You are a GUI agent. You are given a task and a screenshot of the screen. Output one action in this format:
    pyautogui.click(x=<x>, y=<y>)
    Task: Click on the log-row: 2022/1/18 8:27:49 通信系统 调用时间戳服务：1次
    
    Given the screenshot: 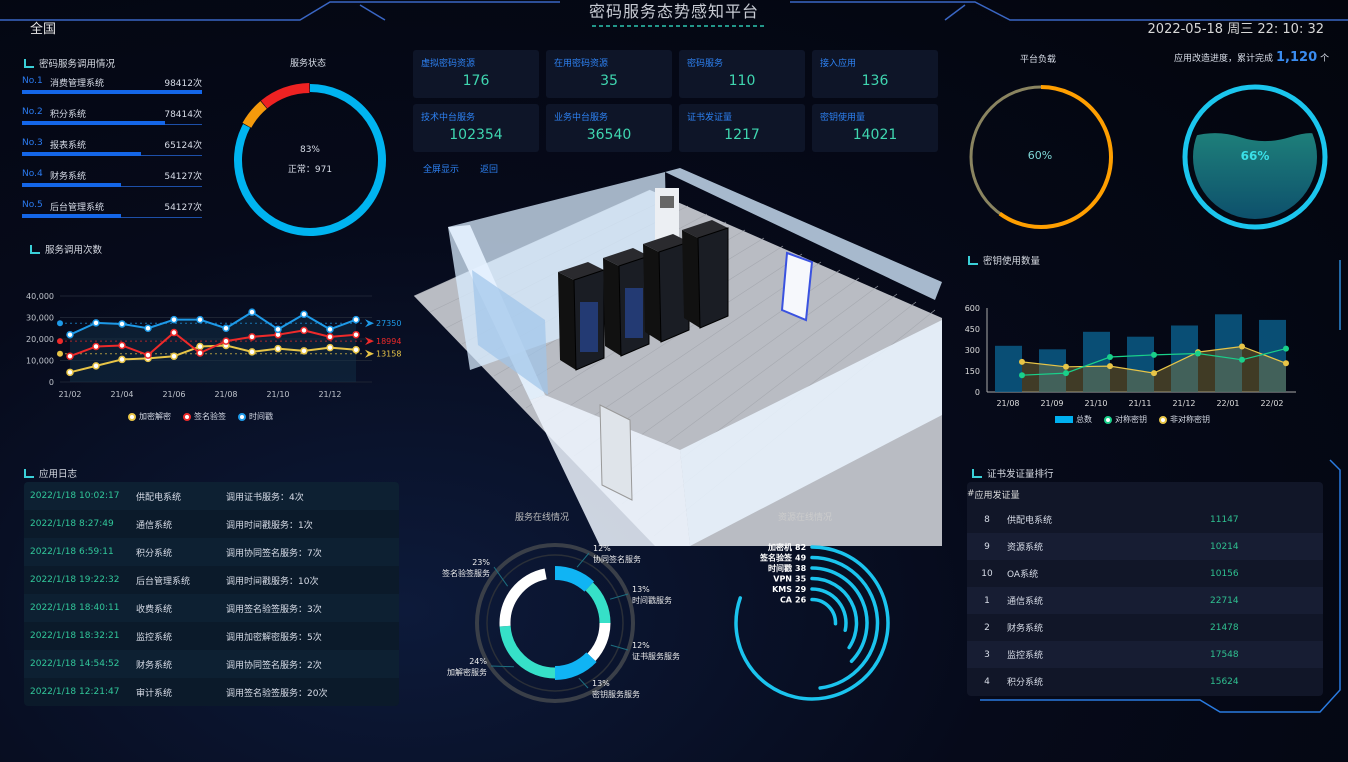 What is the action you would take?
    pyautogui.click(x=211, y=524)
    